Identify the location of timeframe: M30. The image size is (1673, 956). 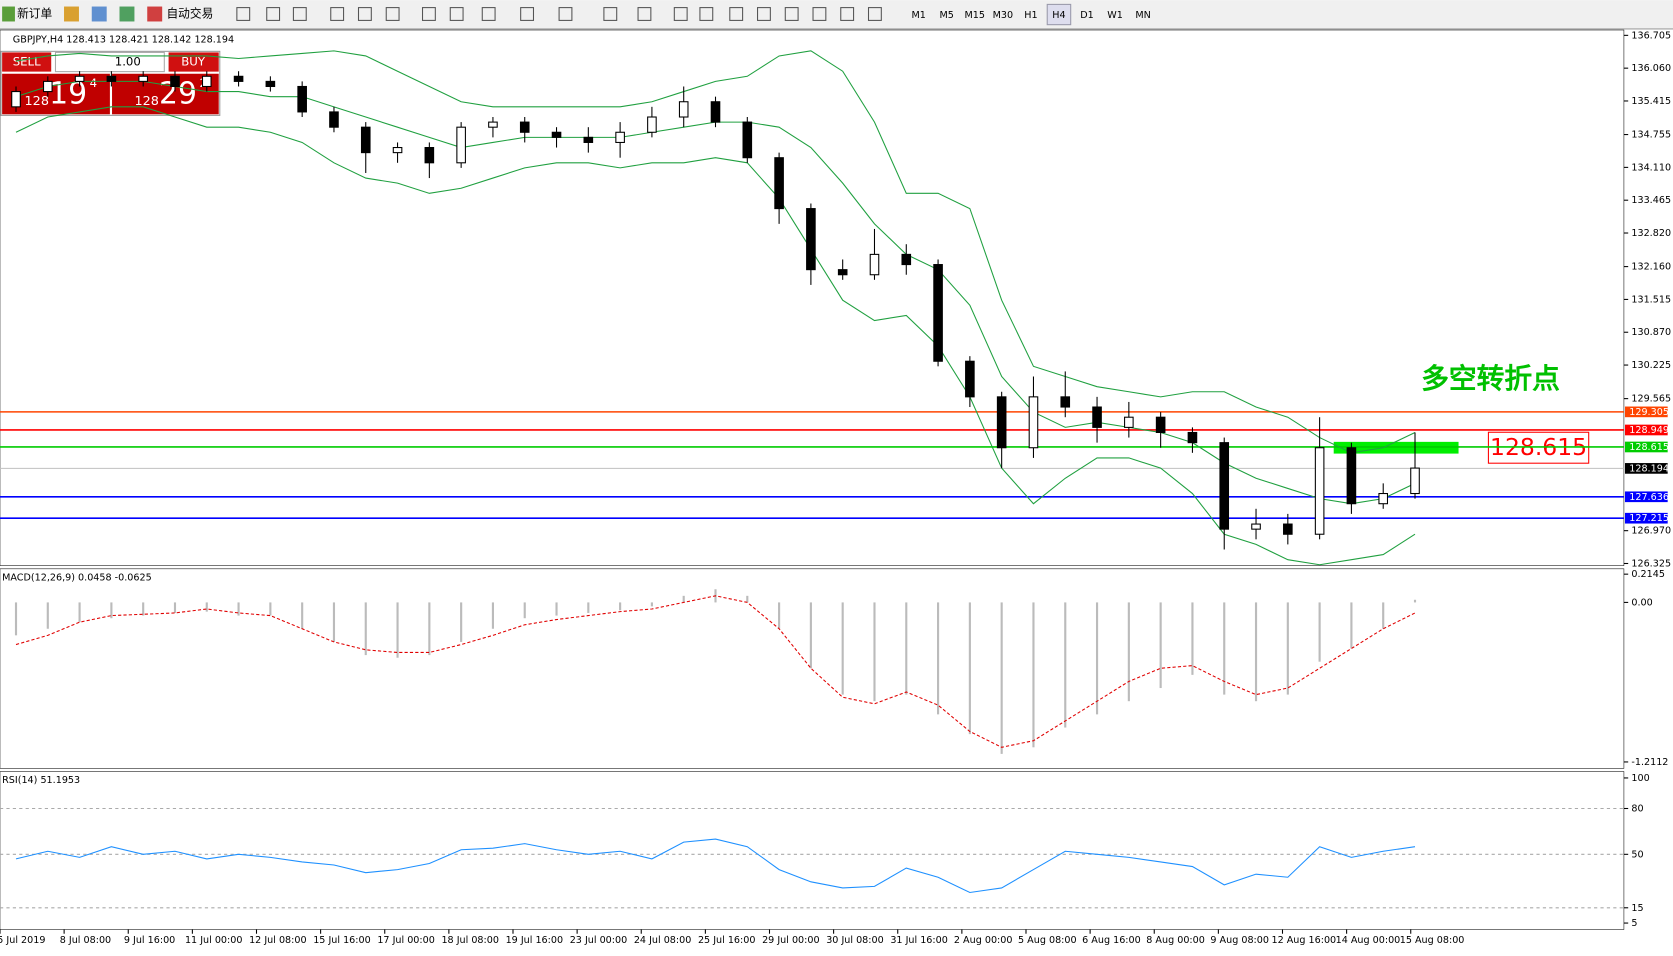
(1003, 15).